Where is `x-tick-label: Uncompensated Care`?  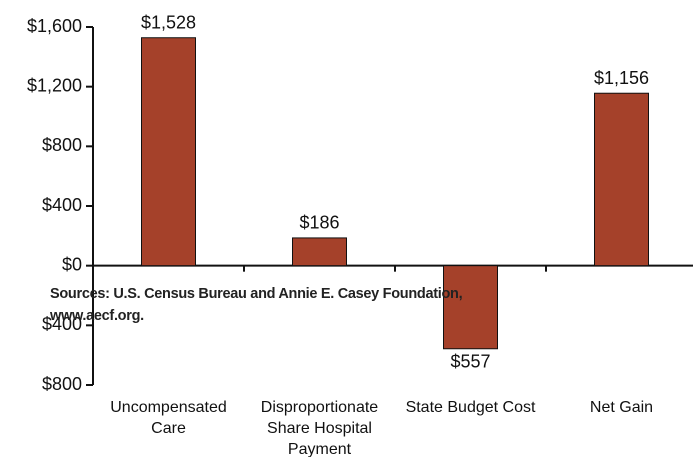 x-tick-label: Uncompensated Care is located at coordinates (168, 418).